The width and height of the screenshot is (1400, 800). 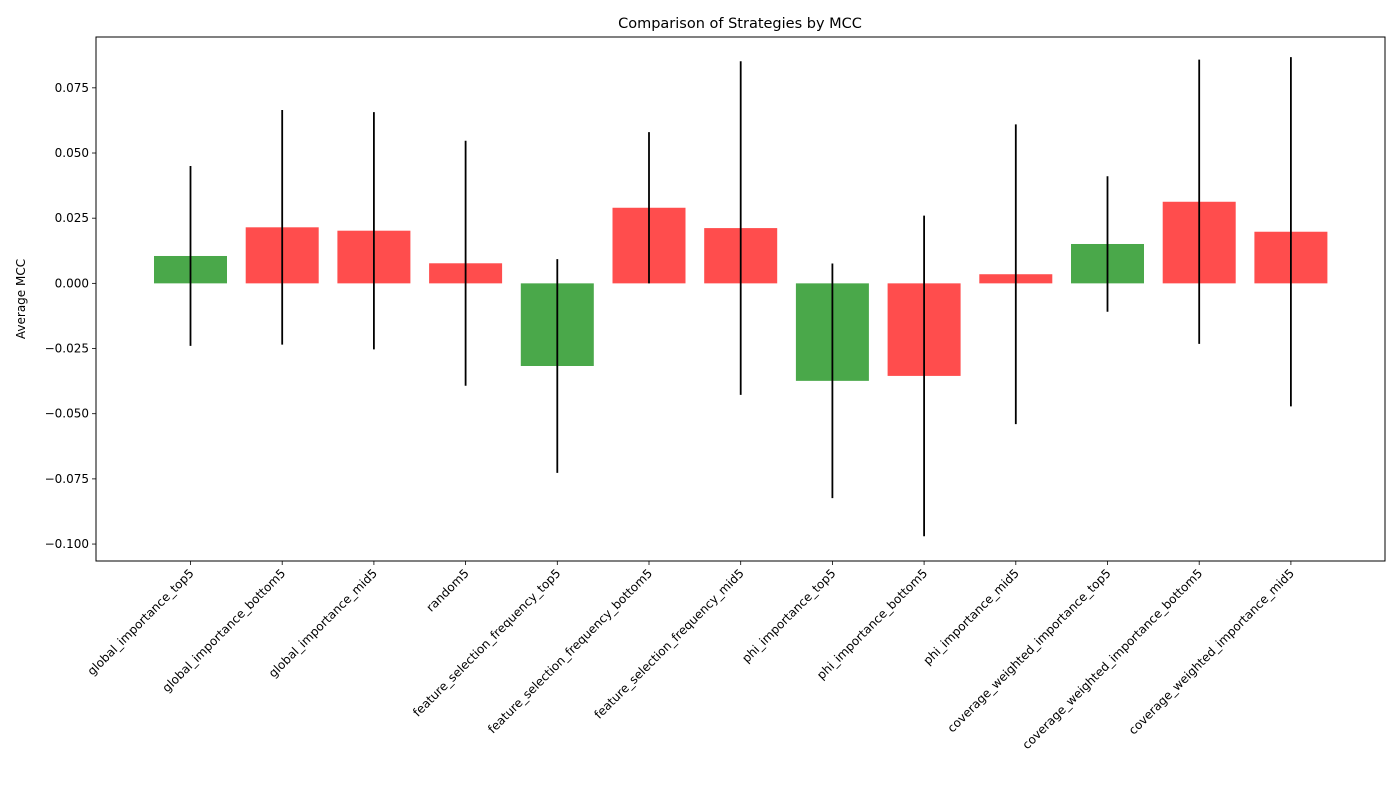 What do you see at coordinates (141, 622) in the screenshot?
I see `x-tick-label: global_importance_top5` at bounding box center [141, 622].